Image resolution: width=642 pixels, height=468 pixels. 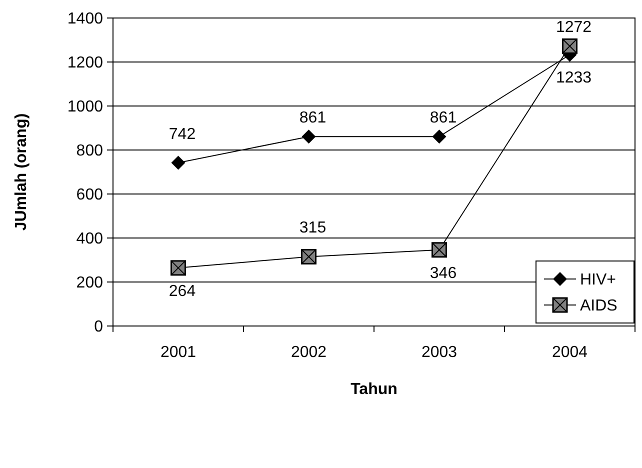 What do you see at coordinates (90, 239) in the screenshot?
I see `y-tick-label: 400` at bounding box center [90, 239].